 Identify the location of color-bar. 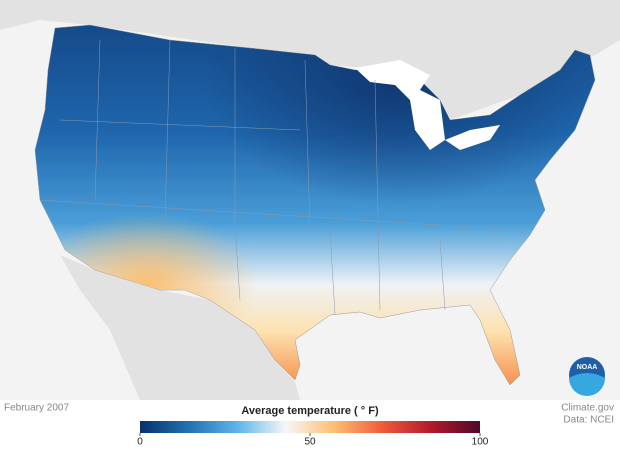
(310, 427).